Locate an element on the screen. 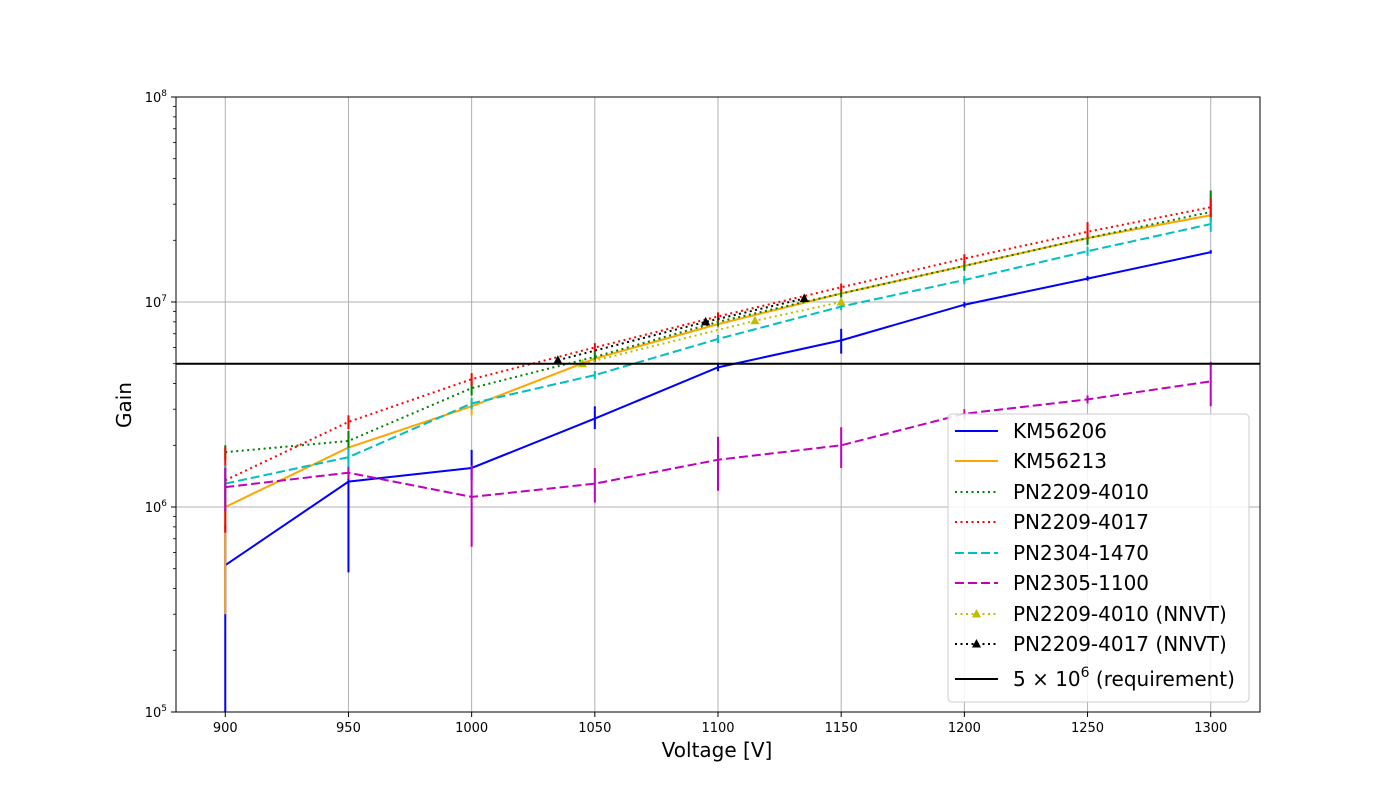 The image size is (1400, 804). legend-item: PN2209-4017 is located at coordinates (1052, 522).